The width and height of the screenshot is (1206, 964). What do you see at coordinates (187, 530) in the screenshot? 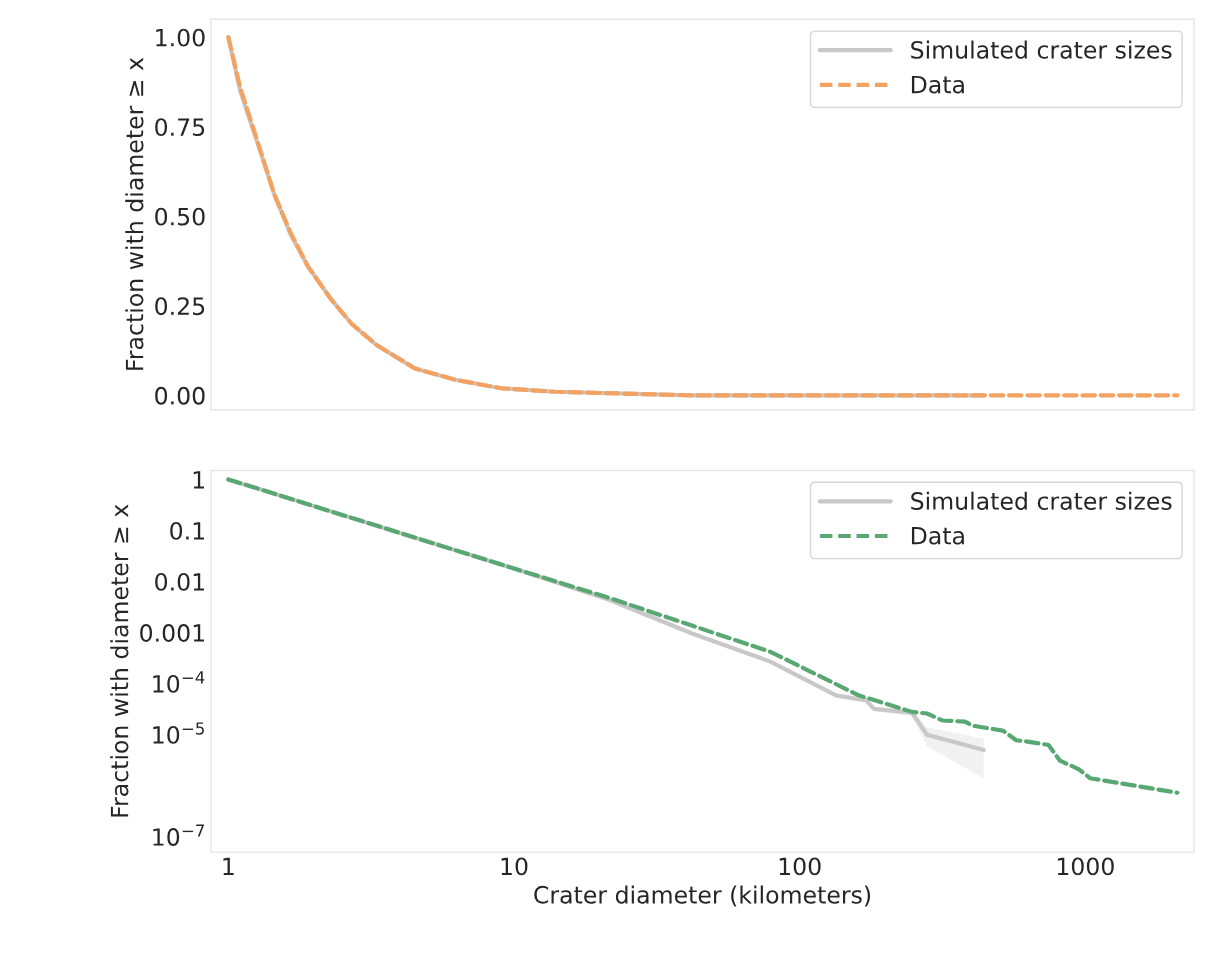
I see `y-tick-label: 0.1` at bounding box center [187, 530].